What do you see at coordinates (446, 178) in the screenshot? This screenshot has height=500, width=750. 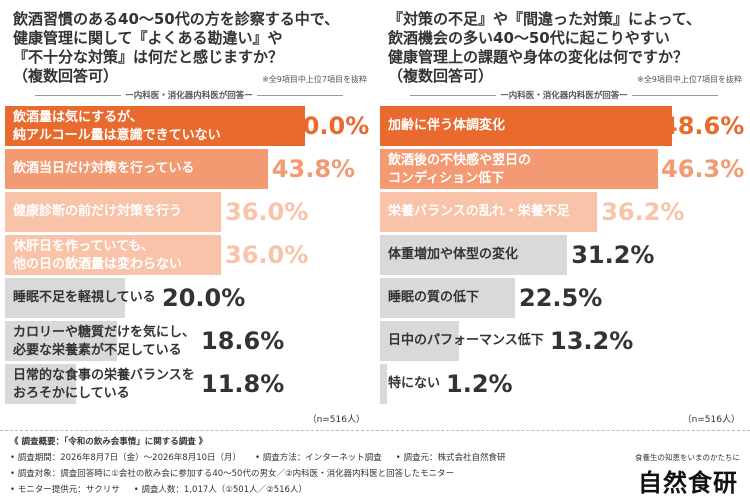 I see `bar-label: コンディション低下` at bounding box center [446, 178].